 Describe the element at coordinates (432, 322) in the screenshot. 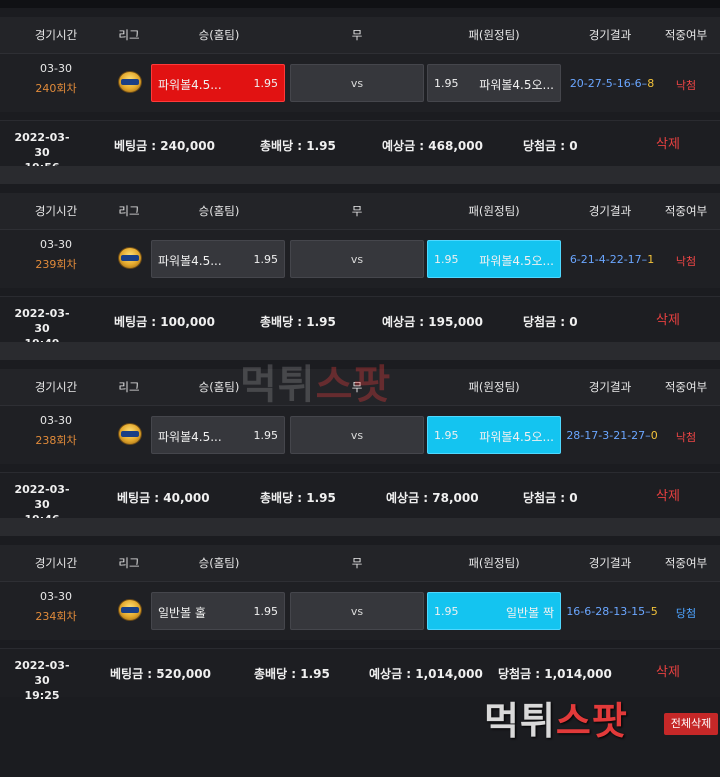

I see `expected-amount: 예상금 : 195,000` at that location.